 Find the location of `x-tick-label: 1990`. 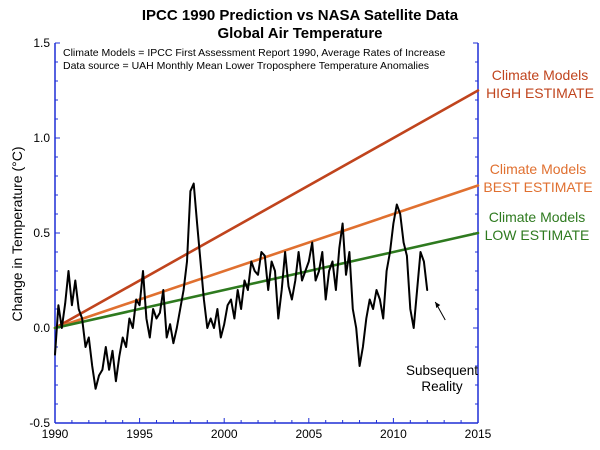

x-tick-label: 1990 is located at coordinates (55, 434).